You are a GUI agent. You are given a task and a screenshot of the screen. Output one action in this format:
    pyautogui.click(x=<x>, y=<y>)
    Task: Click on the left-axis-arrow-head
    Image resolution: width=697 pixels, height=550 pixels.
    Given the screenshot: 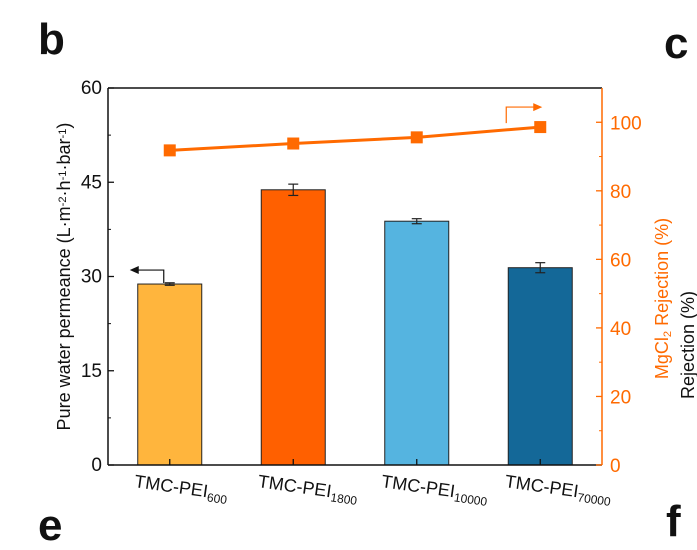 What is the action you would take?
    pyautogui.click(x=134, y=270)
    